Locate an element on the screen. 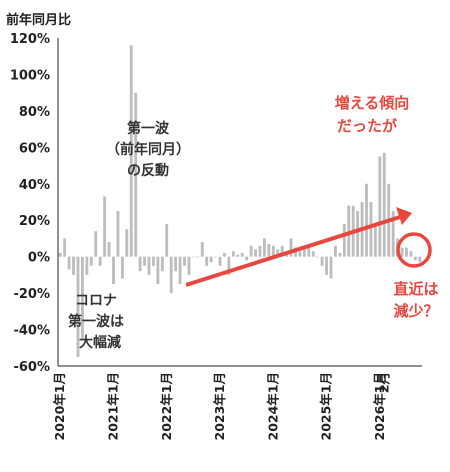  annotation-covid-2: 第一波は is located at coordinates (96, 321).